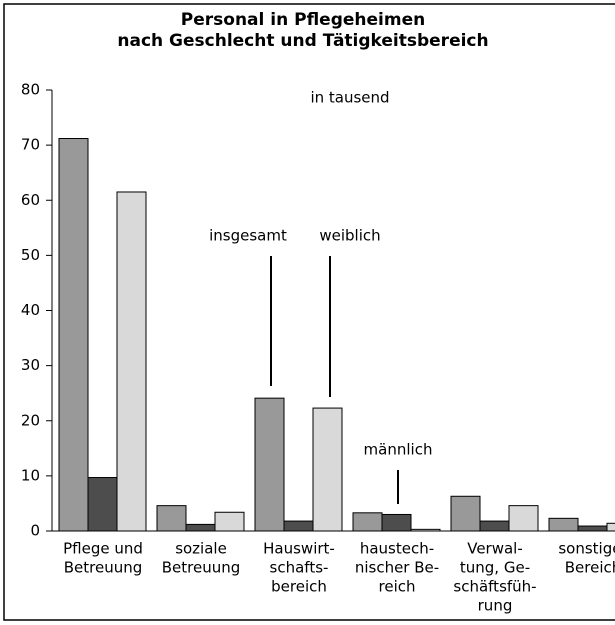 This screenshot has width=615, height=625. I want to click on legend-label: männlich, so click(398, 450).